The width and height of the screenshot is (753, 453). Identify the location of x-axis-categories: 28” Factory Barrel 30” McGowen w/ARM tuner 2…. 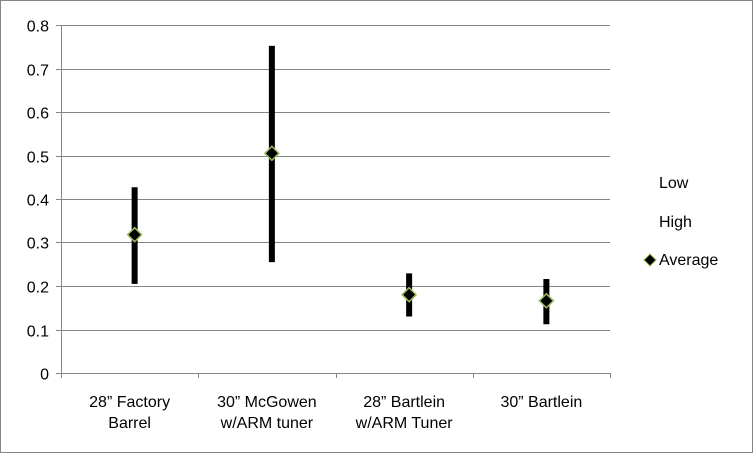
(335, 413).